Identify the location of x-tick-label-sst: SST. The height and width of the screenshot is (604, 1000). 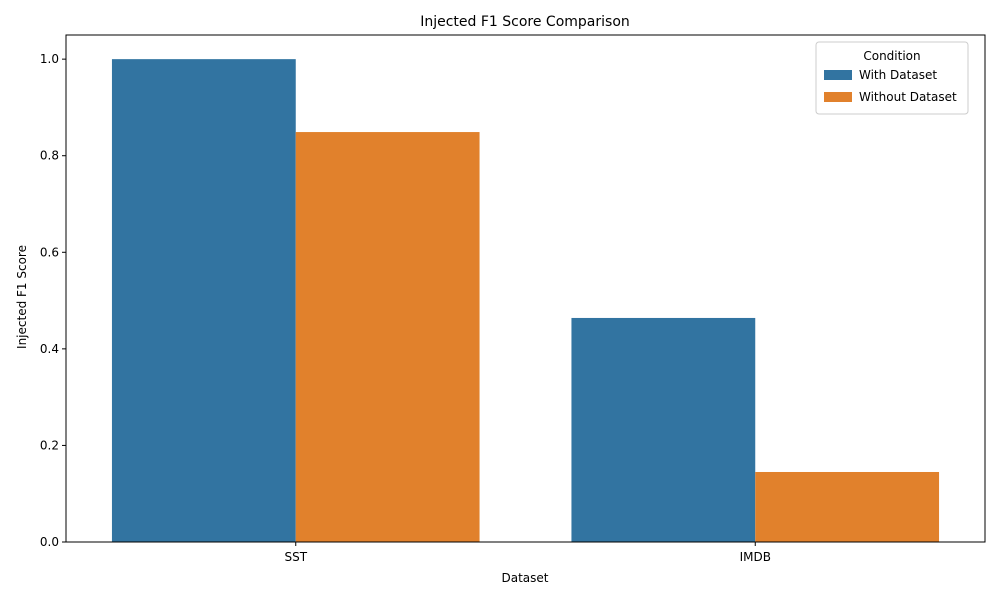
(295, 557).